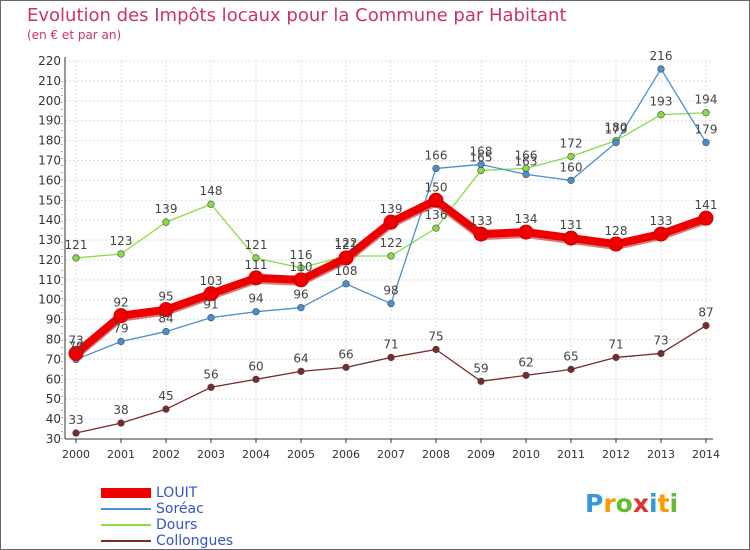 This screenshot has height=550, width=750. Describe the element at coordinates (75, 346) in the screenshot. I see `data-label-sorac: 70` at that location.